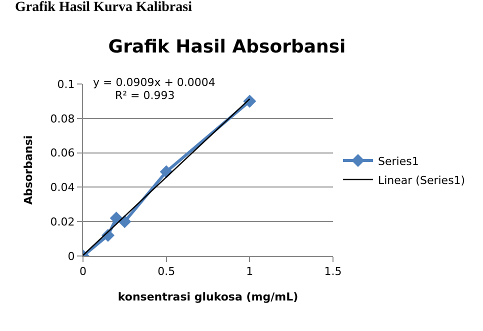 Image resolution: width=483 pixels, height=331 pixels. I want to click on x-tick-label: 1, so click(250, 271).